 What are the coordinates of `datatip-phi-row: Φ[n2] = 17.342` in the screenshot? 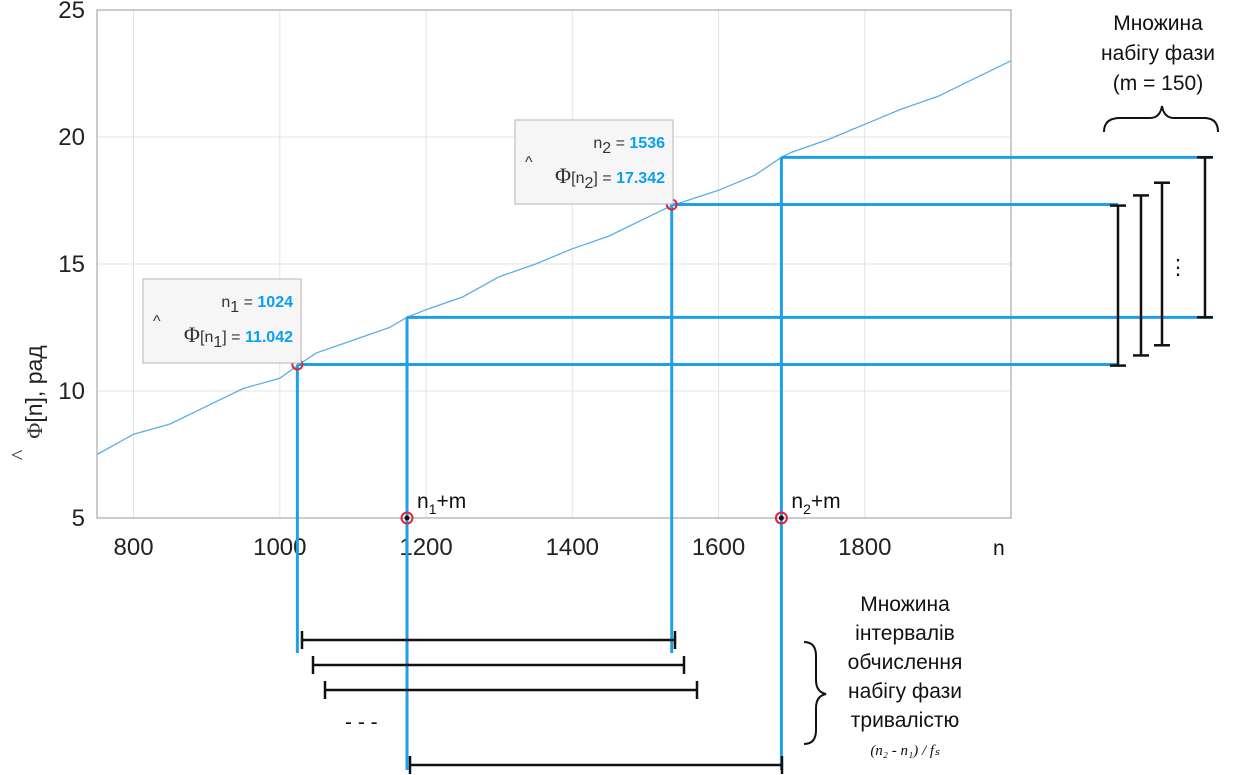 It's located at (610, 177).